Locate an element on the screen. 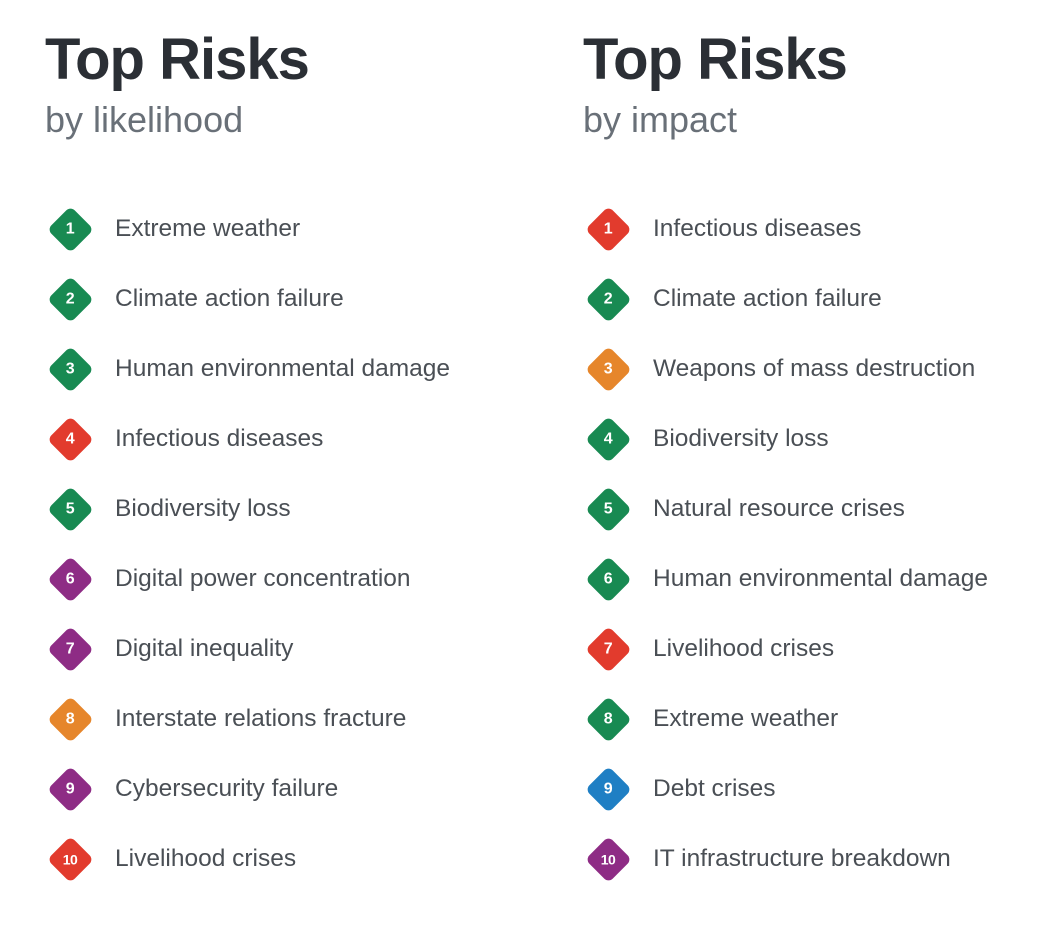 This screenshot has height=929, width=1057. rank-diamond-slot: 2 is located at coordinates (70, 299).